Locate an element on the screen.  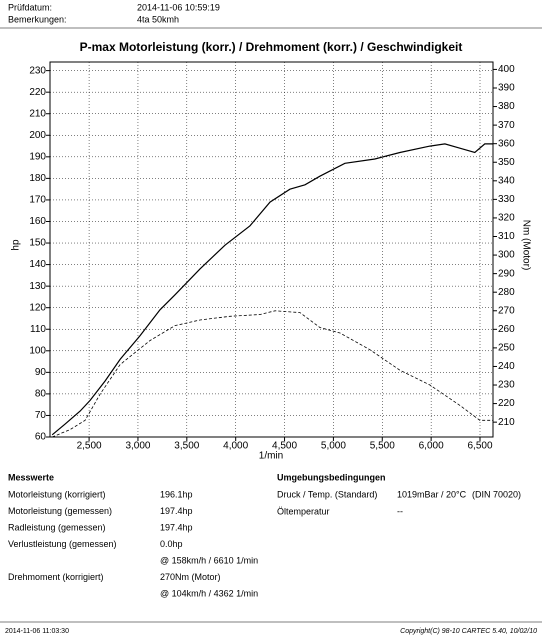
y-tick-label: 200 is located at coordinates (37, 135).